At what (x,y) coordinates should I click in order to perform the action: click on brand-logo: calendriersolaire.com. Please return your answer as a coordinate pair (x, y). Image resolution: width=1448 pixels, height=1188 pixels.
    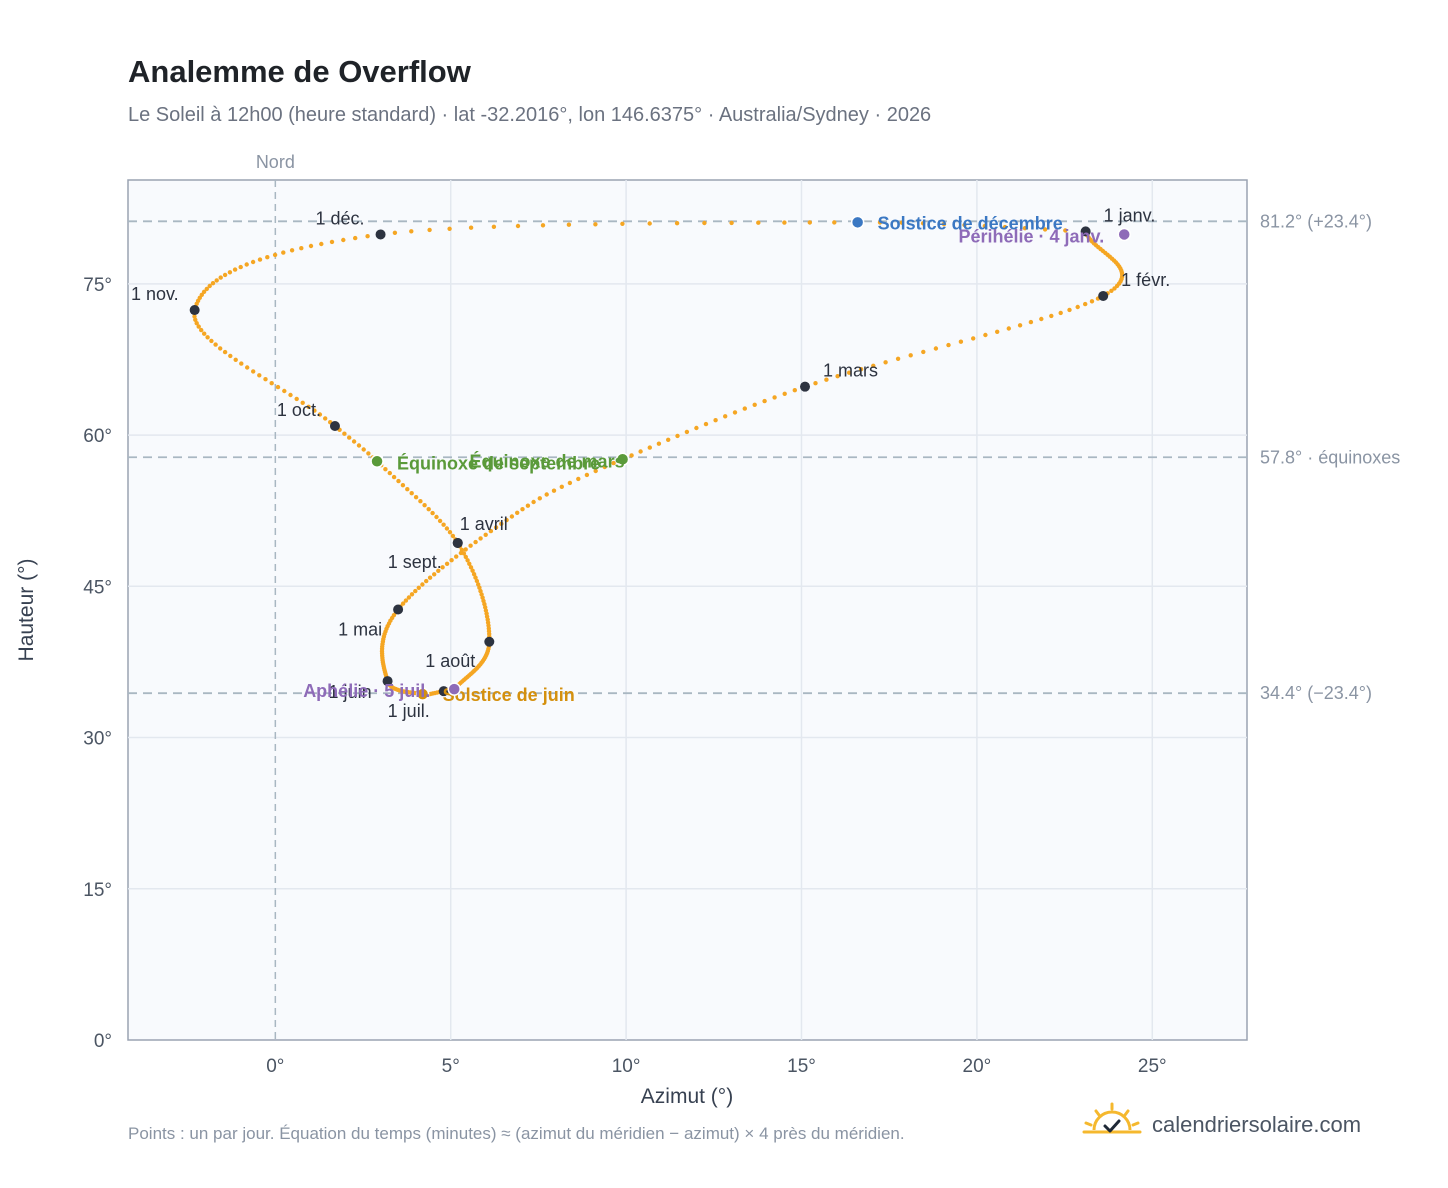
    Looking at the image, I should click on (1232, 1124).